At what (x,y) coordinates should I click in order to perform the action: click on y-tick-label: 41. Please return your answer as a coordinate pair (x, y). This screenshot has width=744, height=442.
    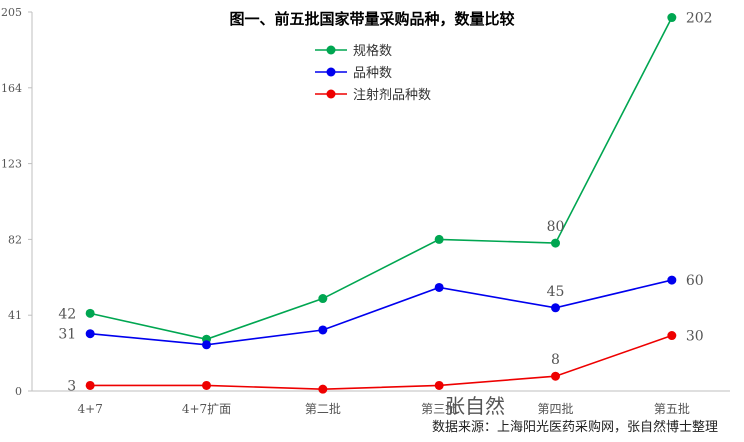
    Looking at the image, I should click on (15, 315).